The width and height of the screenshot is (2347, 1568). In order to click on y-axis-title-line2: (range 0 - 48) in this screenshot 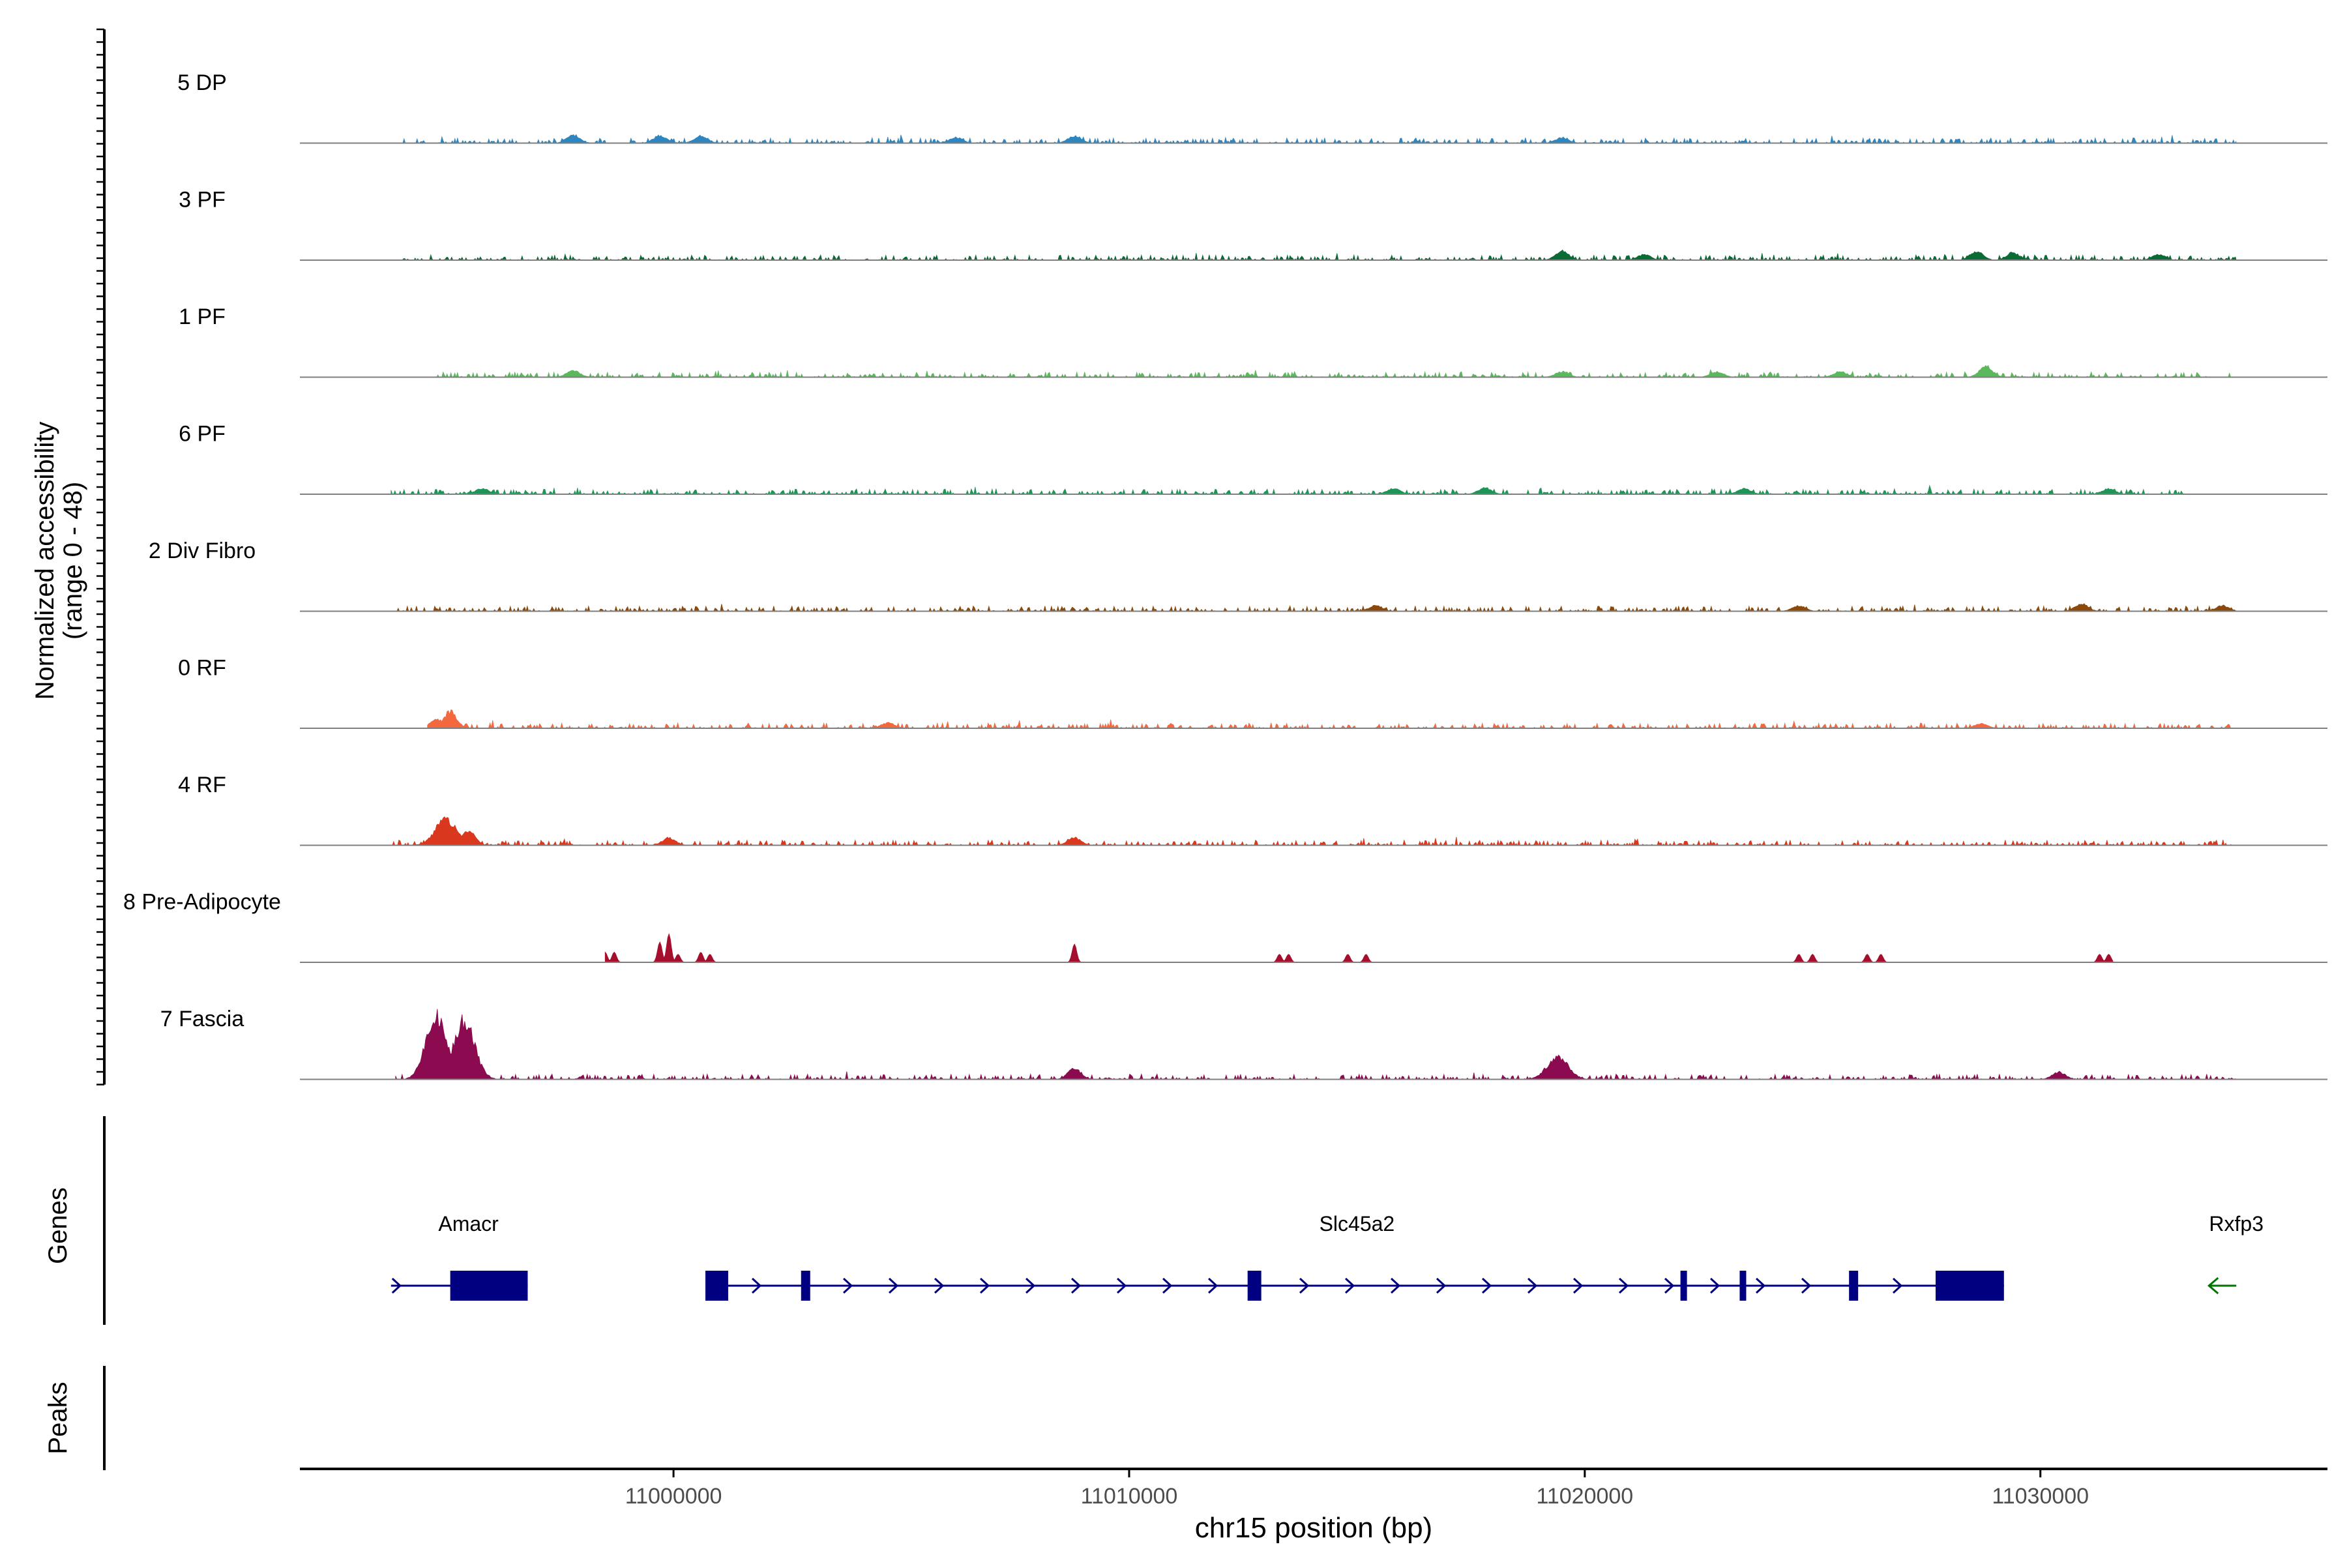, I will do `click(73, 561)`.